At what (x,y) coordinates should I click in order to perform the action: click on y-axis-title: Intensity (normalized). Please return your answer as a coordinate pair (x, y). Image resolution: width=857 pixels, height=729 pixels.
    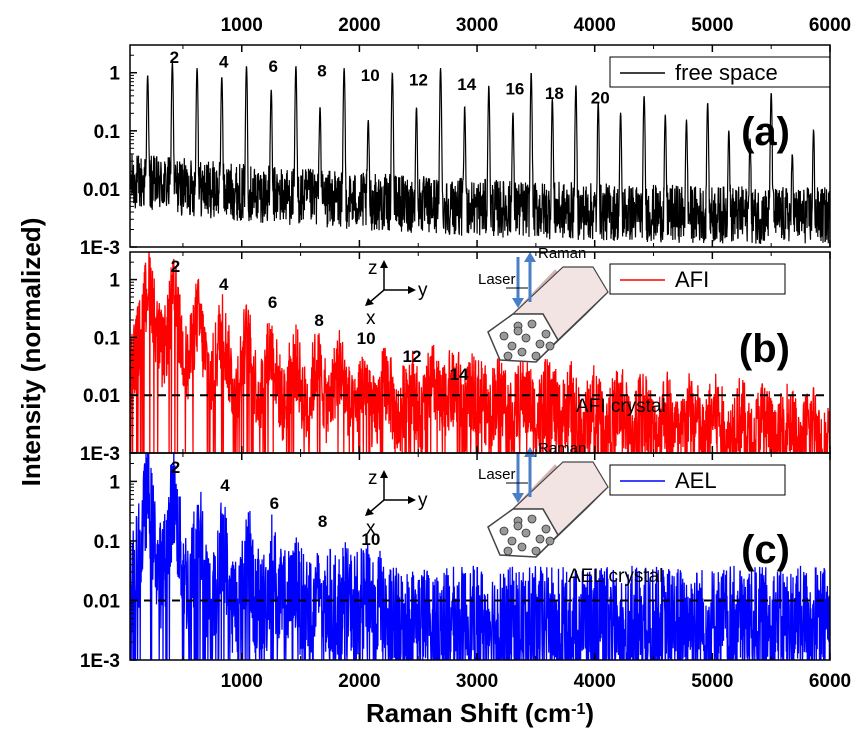
    Looking at the image, I should click on (31, 352).